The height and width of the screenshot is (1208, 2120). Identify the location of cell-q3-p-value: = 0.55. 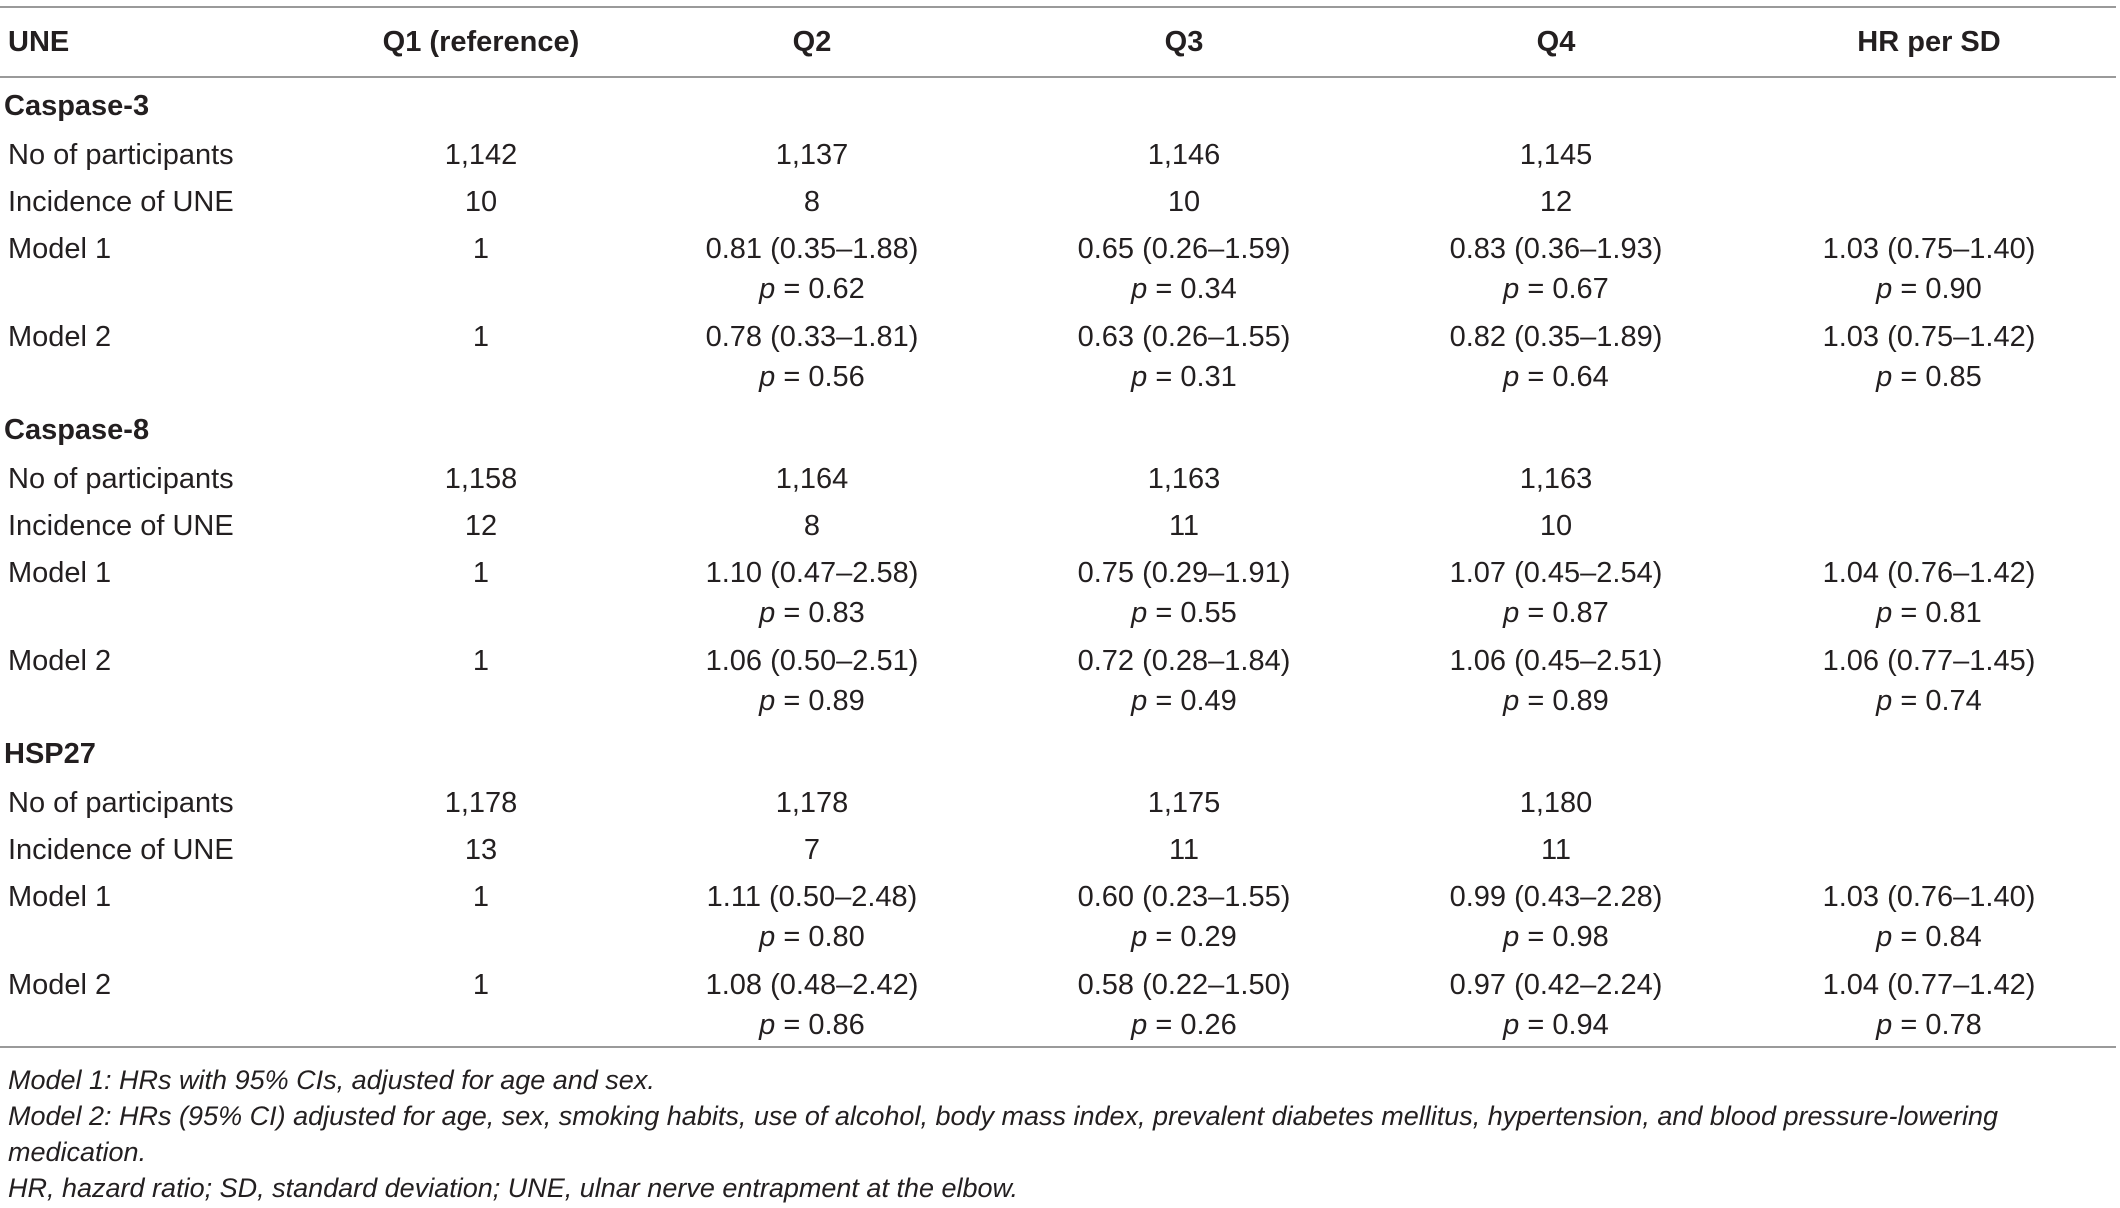
(1192, 613).